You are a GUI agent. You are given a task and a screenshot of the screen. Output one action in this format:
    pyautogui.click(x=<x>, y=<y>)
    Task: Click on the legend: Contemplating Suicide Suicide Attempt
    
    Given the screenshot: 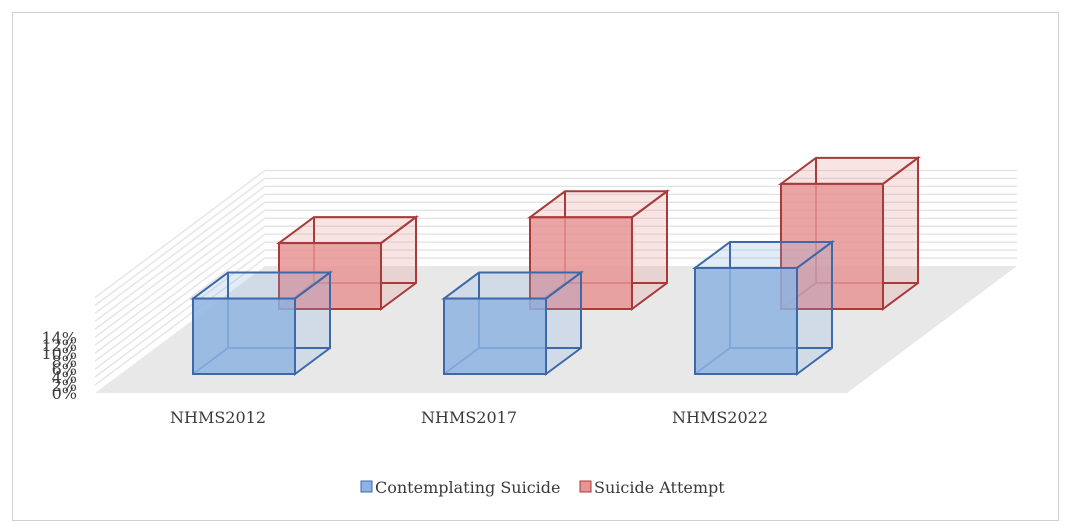 What is the action you would take?
    pyautogui.click(x=542, y=487)
    